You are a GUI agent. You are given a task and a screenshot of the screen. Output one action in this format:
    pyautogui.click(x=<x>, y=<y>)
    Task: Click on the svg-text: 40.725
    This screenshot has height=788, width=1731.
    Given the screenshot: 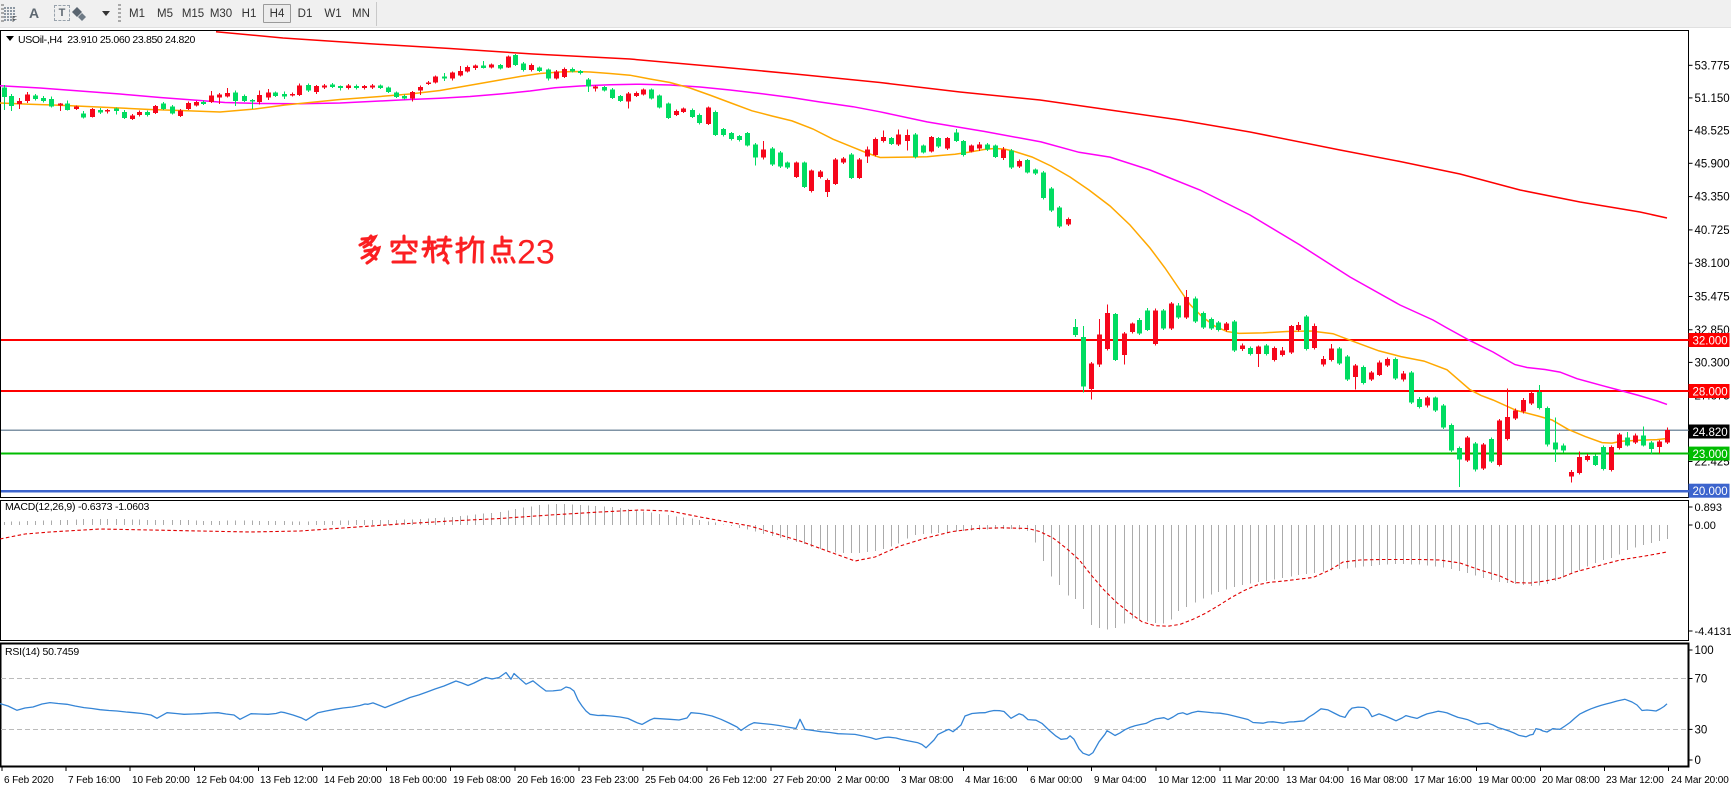 What is the action you would take?
    pyautogui.click(x=1712, y=231)
    